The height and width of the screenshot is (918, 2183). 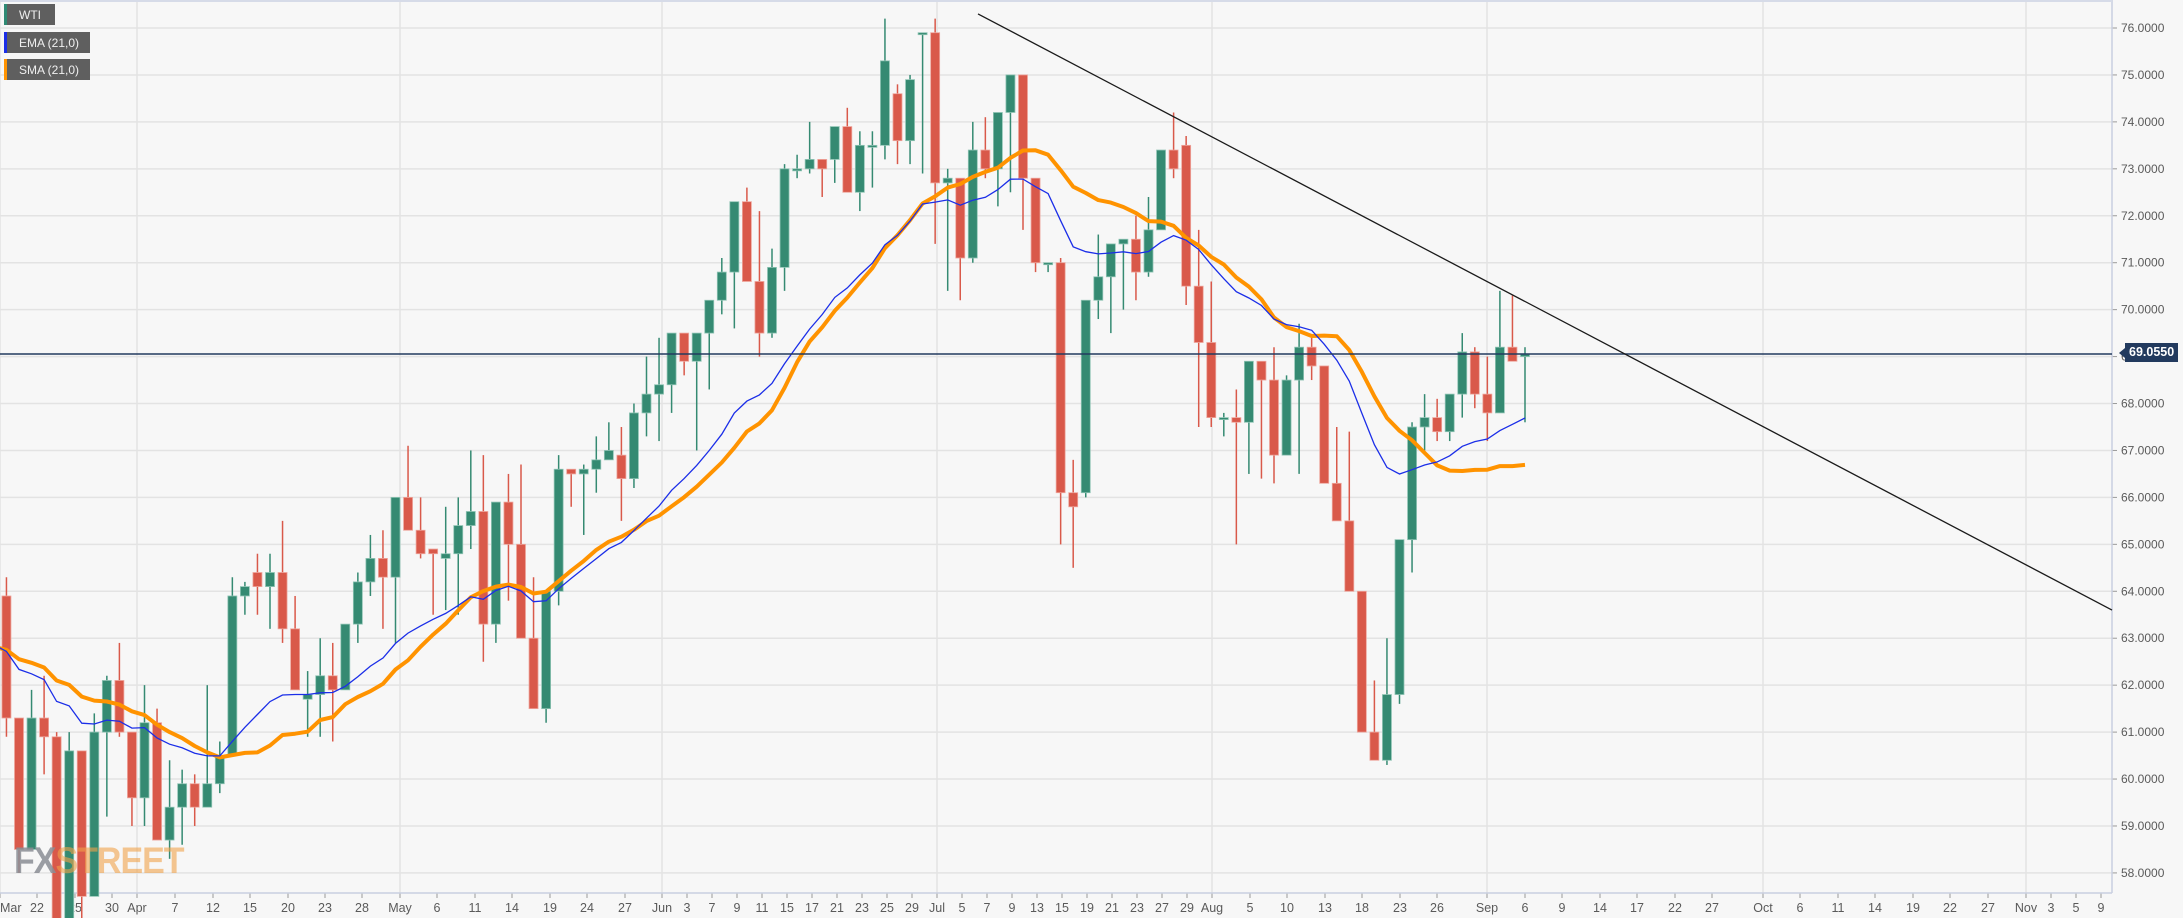 What do you see at coordinates (47, 69) in the screenshot?
I see `legend-sma: SMA (21,0)` at bounding box center [47, 69].